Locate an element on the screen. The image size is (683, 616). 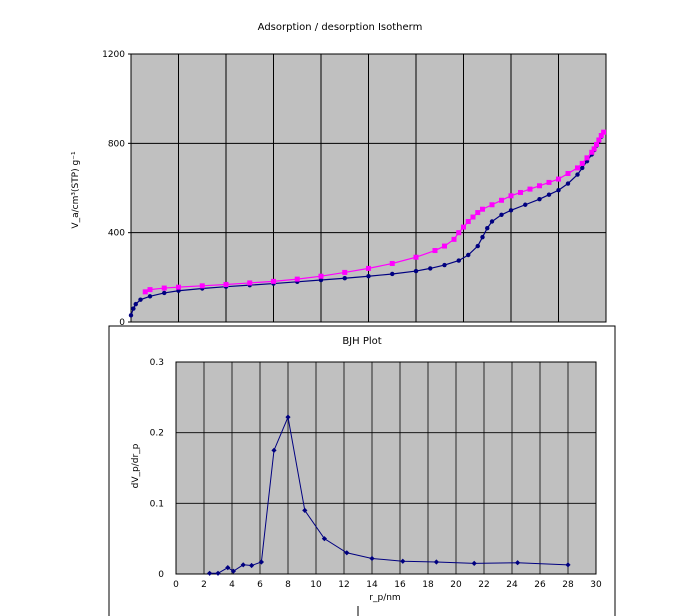
bjh-x-tick-label: 22 is located at coordinates (483, 585).